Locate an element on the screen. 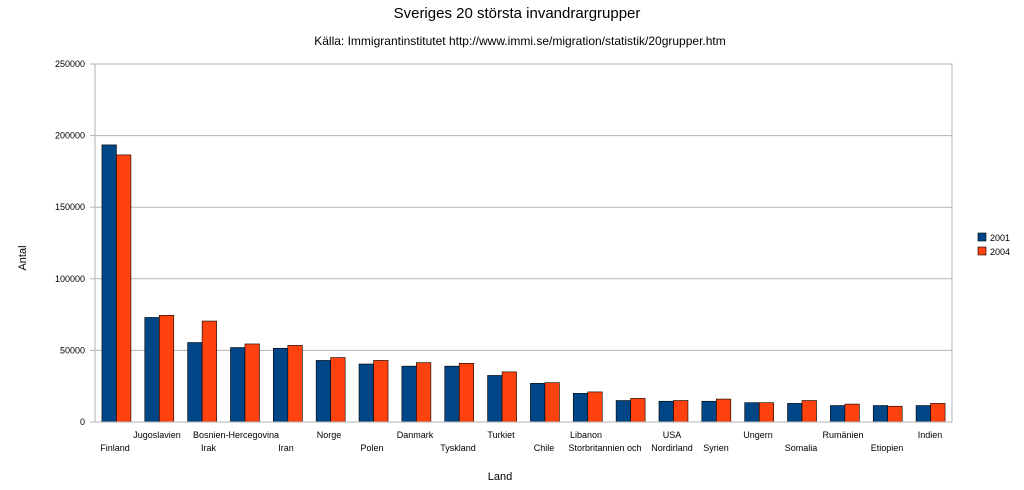  bar-2001-iran is located at coordinates (281, 385).